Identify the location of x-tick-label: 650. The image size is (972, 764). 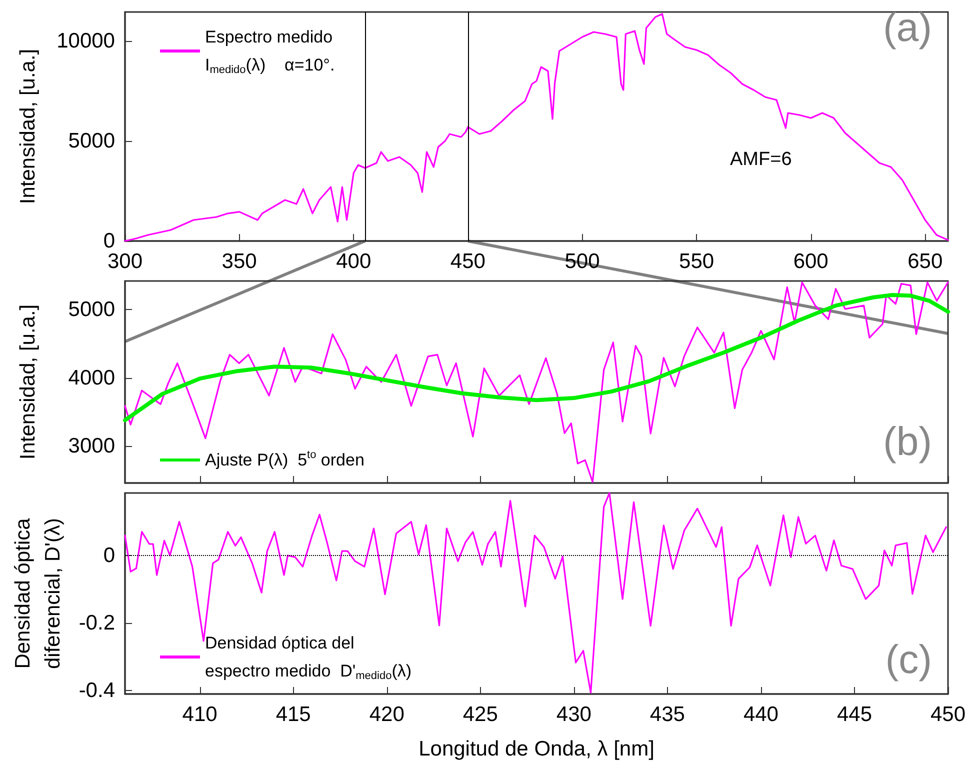
(925, 261).